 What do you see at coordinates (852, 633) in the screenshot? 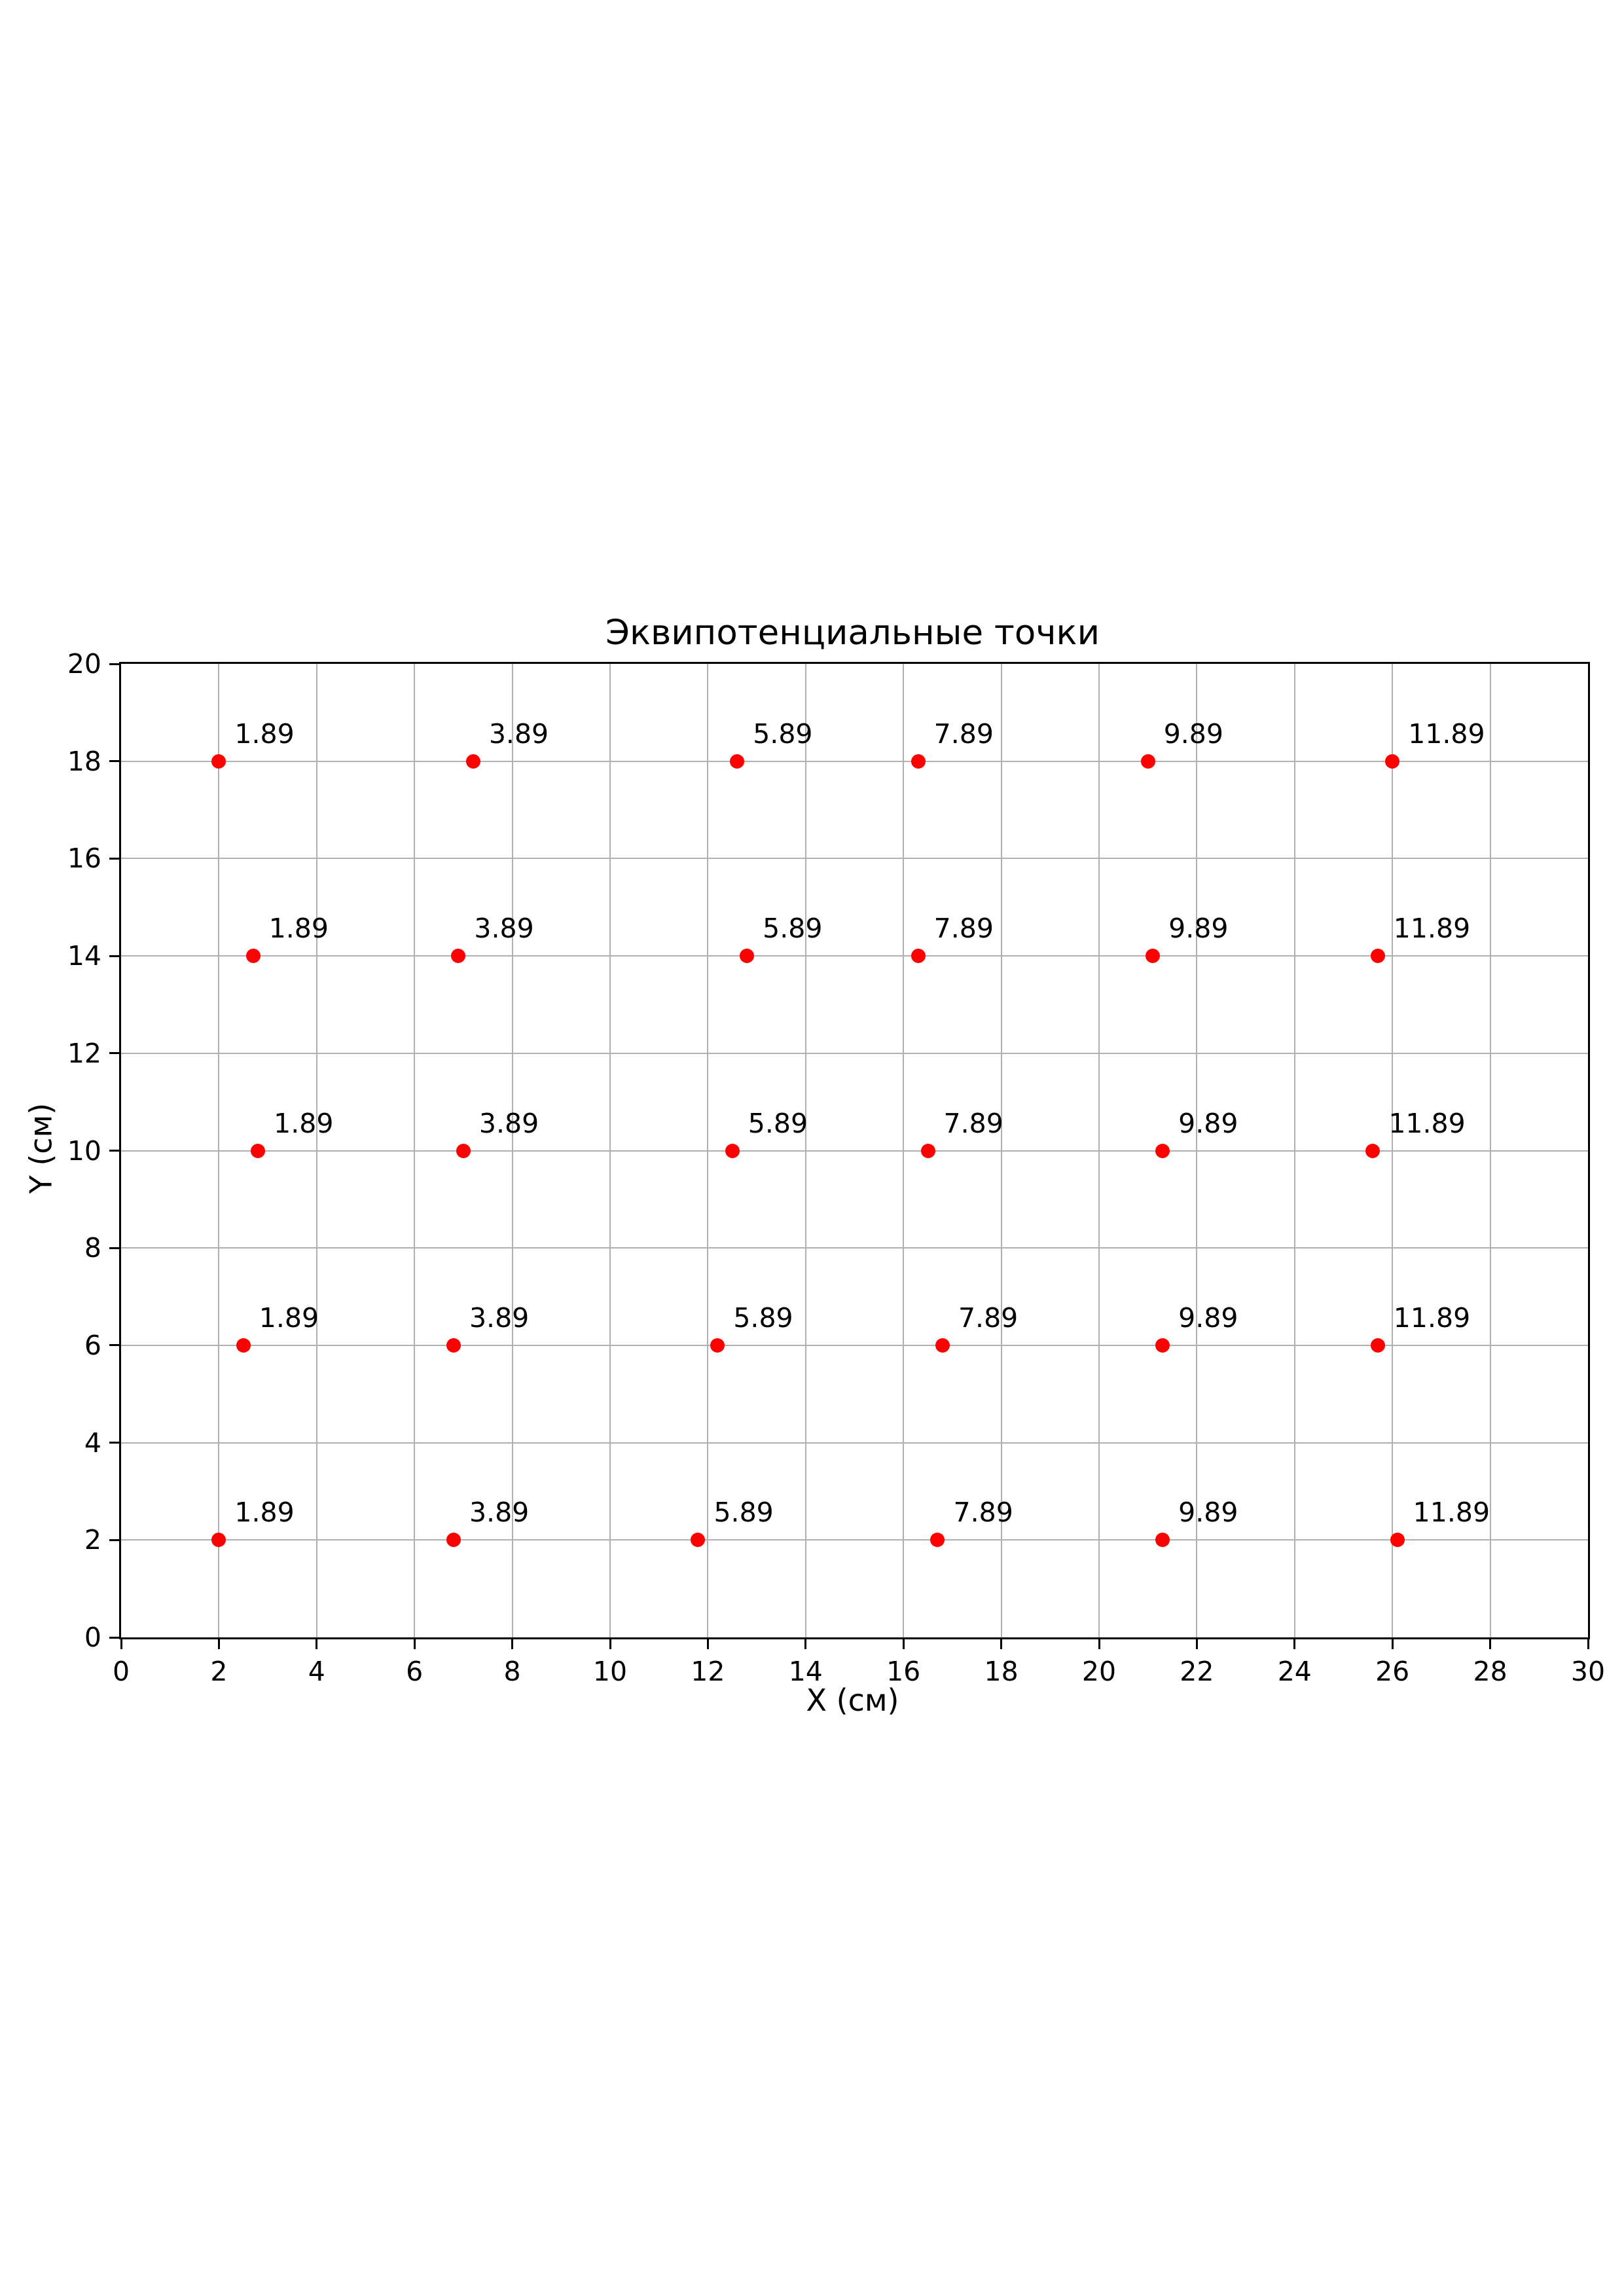
I see `chart-title: Эквипотенциальные точки` at bounding box center [852, 633].